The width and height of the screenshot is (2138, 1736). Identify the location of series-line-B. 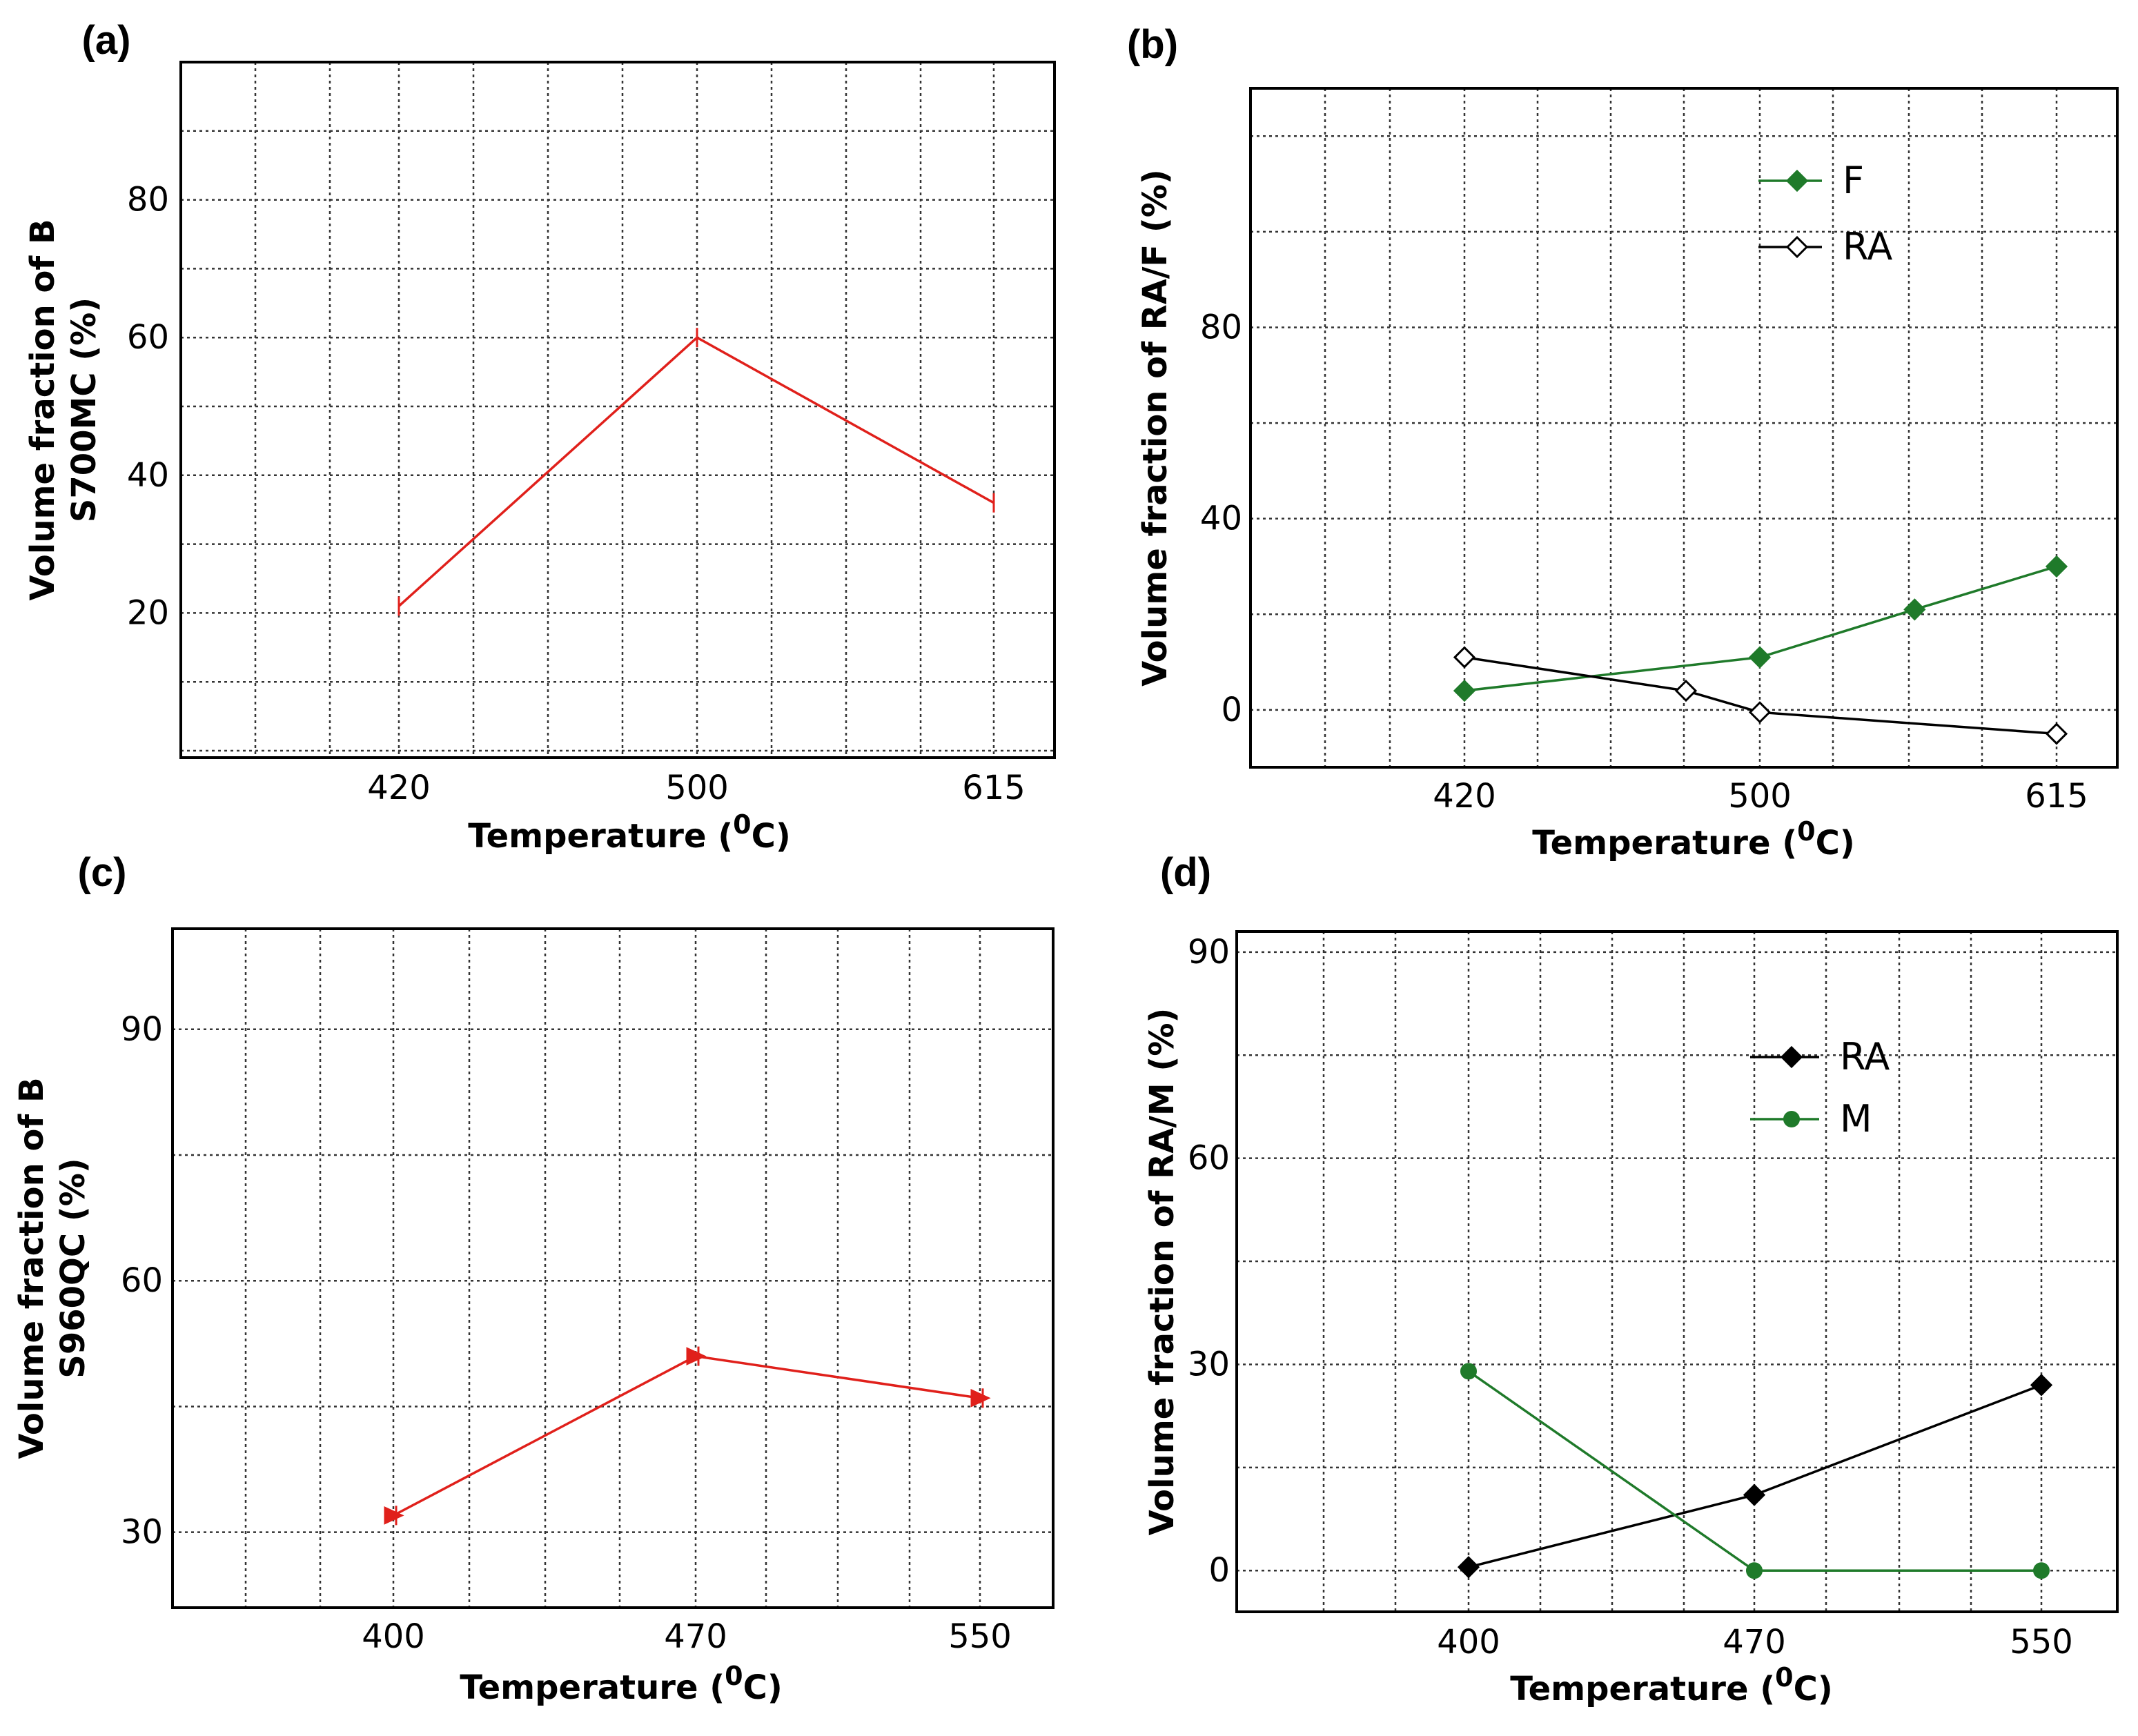
(687, 1436).